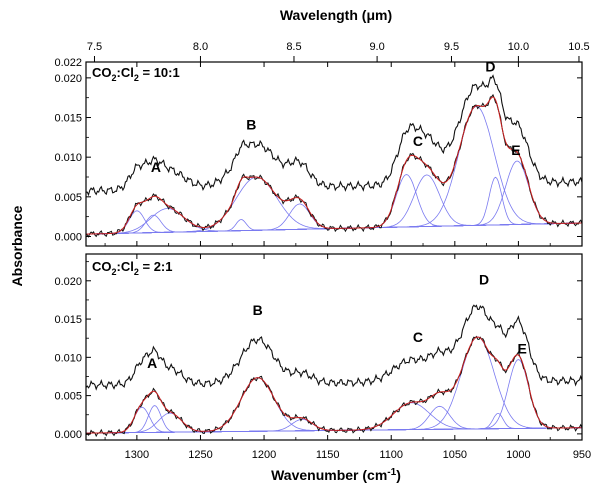  What do you see at coordinates (94, 47) in the screenshot?
I see `top-tick-label: 7.5` at bounding box center [94, 47].